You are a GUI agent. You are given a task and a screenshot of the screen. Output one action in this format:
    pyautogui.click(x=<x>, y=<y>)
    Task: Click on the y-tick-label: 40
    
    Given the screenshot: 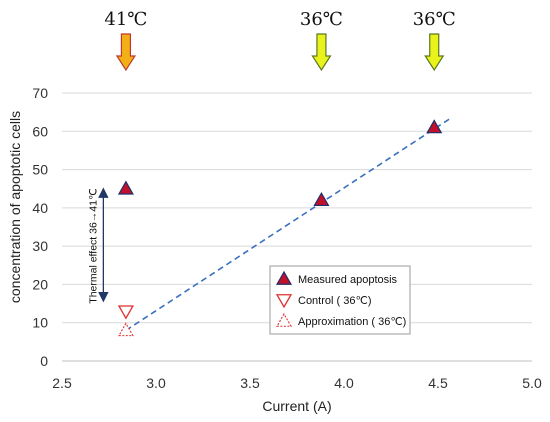 What is the action you would take?
    pyautogui.click(x=40, y=208)
    